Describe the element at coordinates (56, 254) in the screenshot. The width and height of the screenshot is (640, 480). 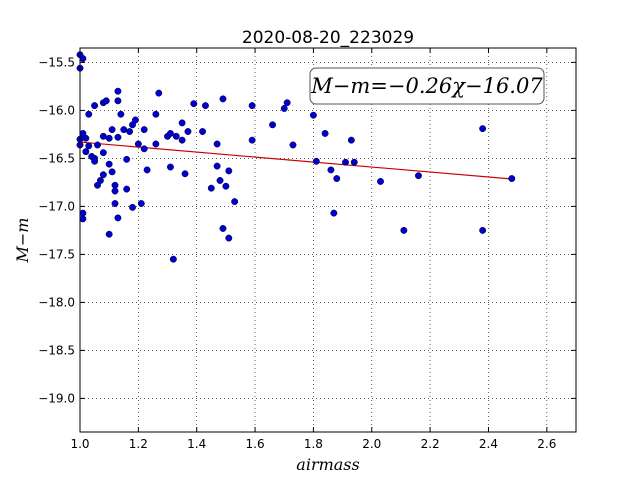
I see `y-tick-label: −17.5` at that location.